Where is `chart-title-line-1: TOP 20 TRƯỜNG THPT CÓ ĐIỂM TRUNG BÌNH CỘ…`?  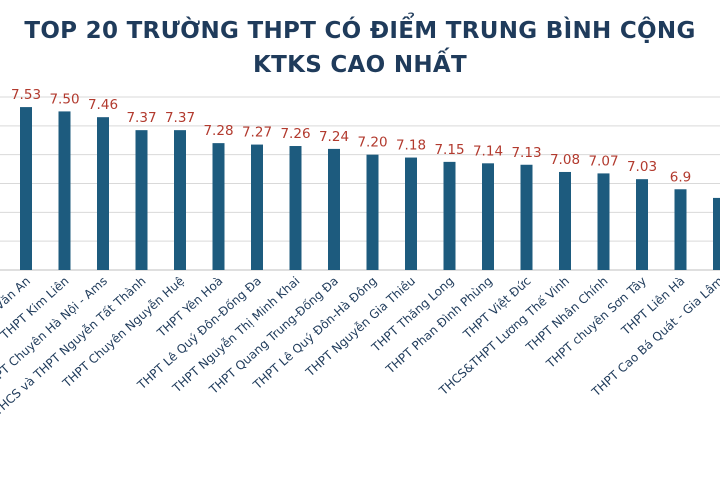
chart-title-line-1: TOP 20 TRƯỜNG THPT CÓ ĐIỂM TRUNG BÌNH CỘ… is located at coordinates (360, 31).